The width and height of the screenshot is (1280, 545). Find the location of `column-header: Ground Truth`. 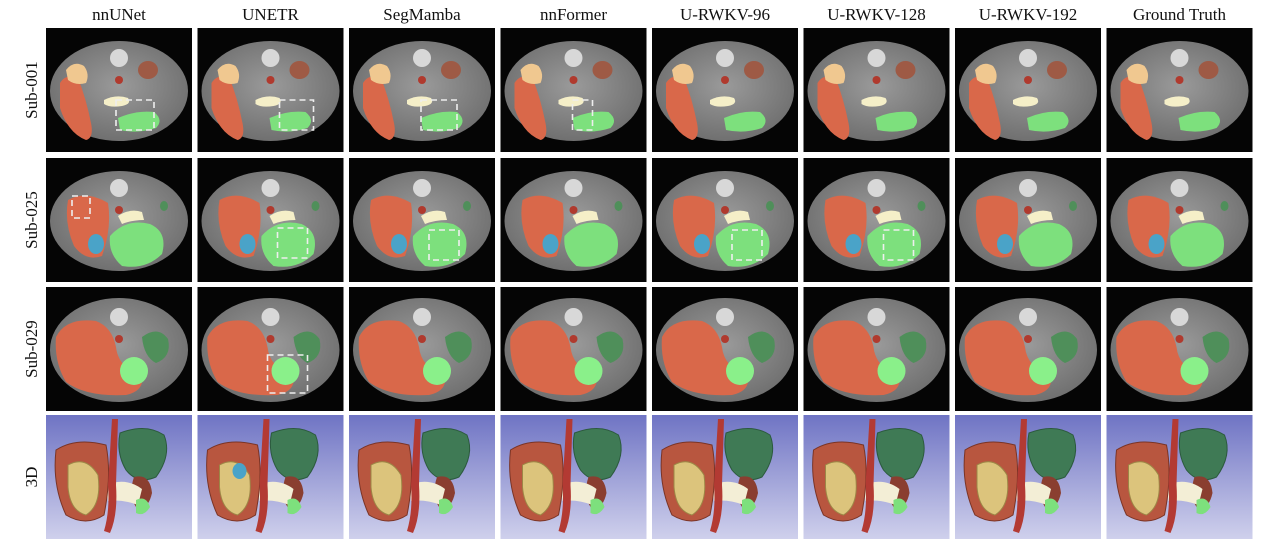

column-header: Ground Truth is located at coordinates (1180, 14).